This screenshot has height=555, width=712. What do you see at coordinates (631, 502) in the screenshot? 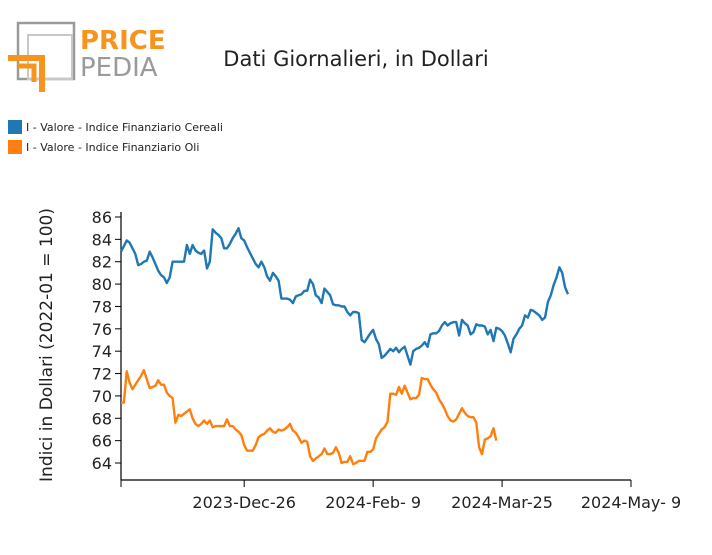
I see `x-tick-label: 2024-May- 9` at bounding box center [631, 502].